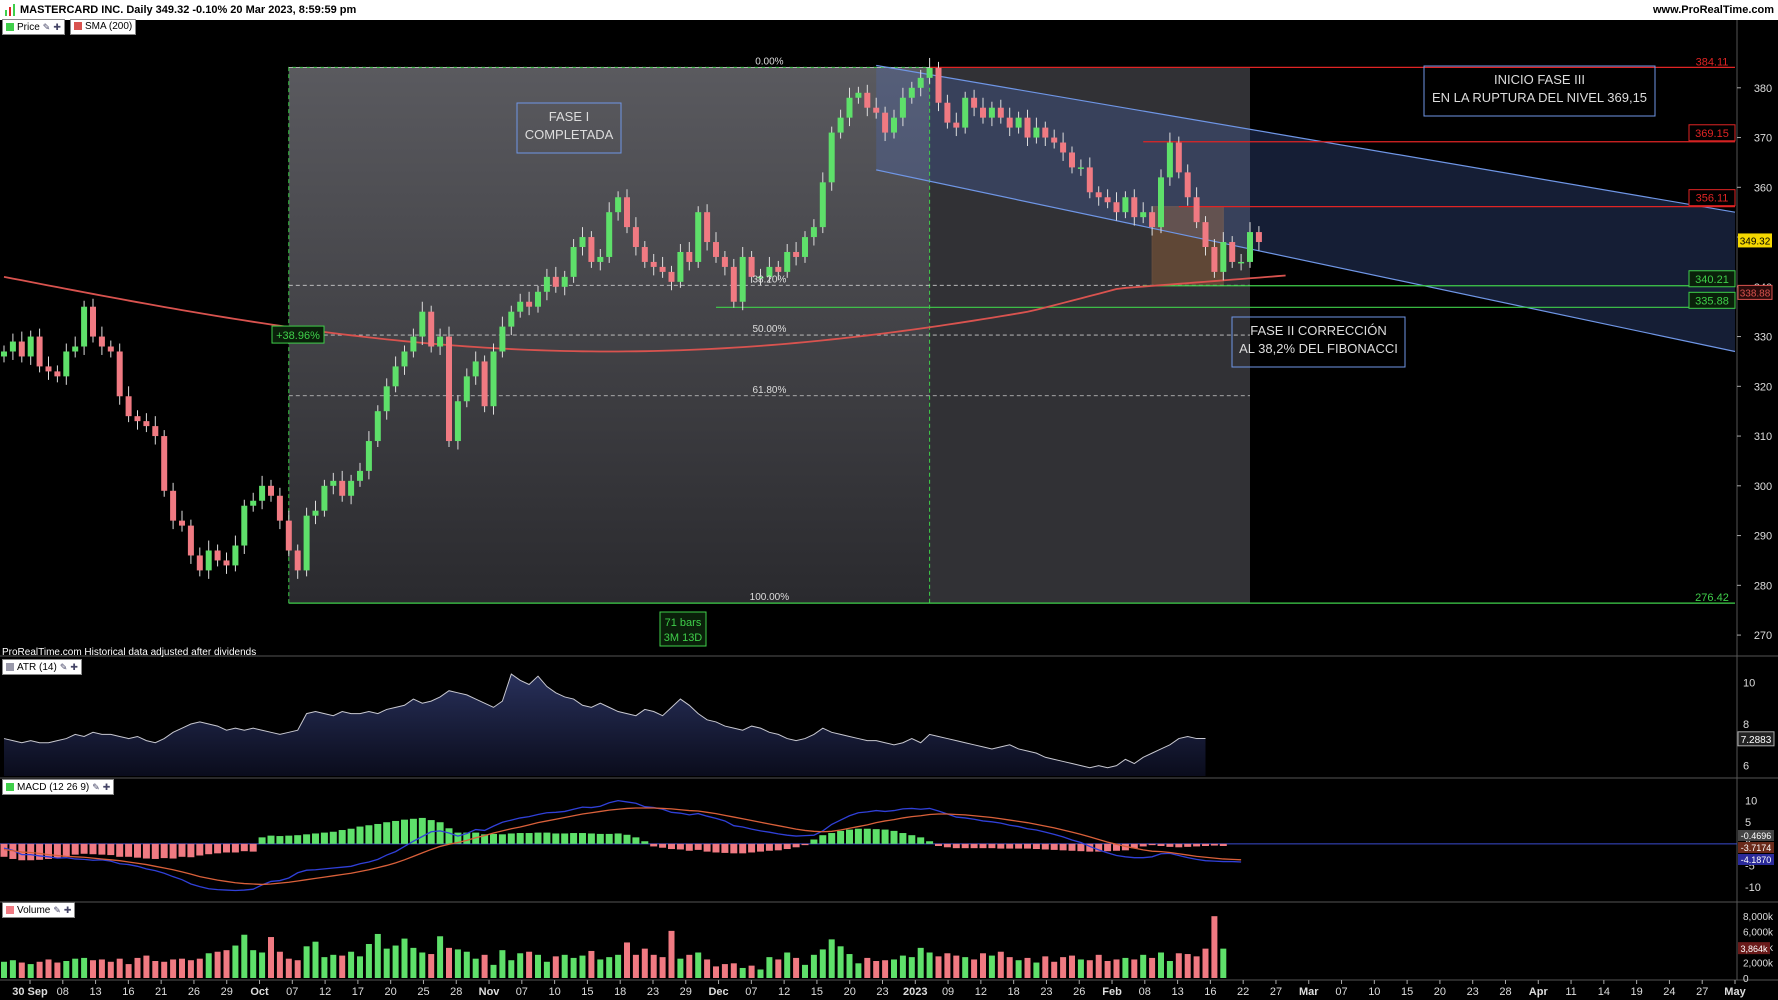 This screenshot has height=1000, width=1778. I want to click on legend-macd-tag: MACD (12 26 9) ✎ ✚, so click(58, 787).